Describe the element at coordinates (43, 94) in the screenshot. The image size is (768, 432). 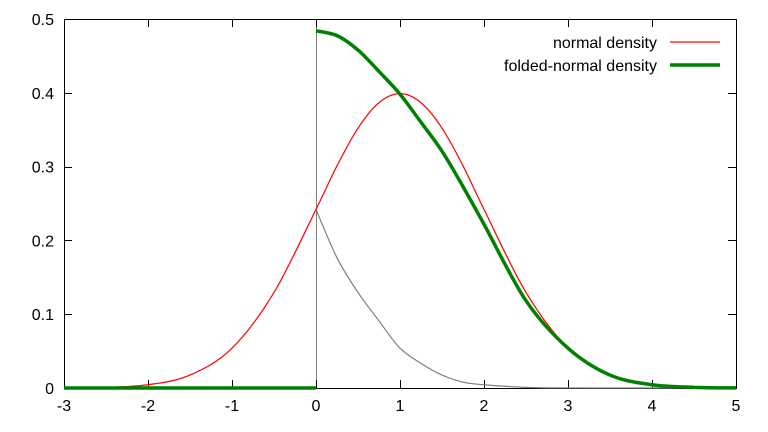
I see `y-tick-label: 0.4` at that location.